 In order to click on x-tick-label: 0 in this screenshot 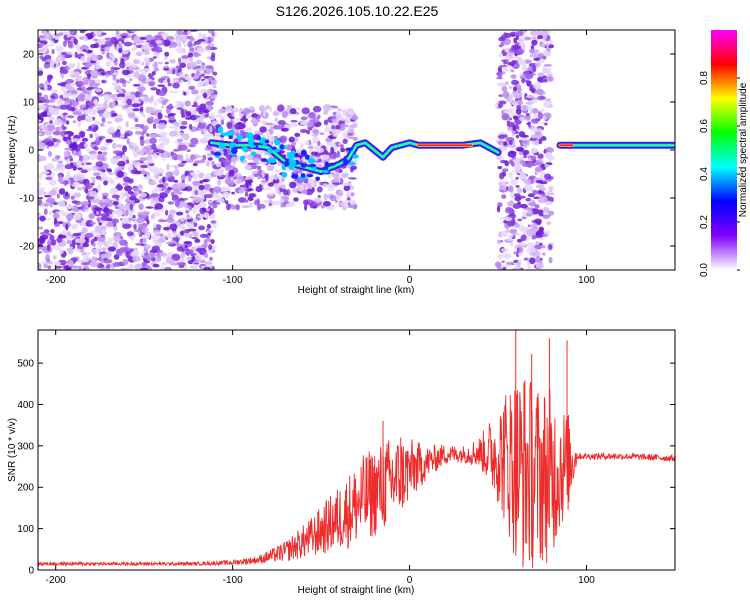, I will do `click(410, 580)`.